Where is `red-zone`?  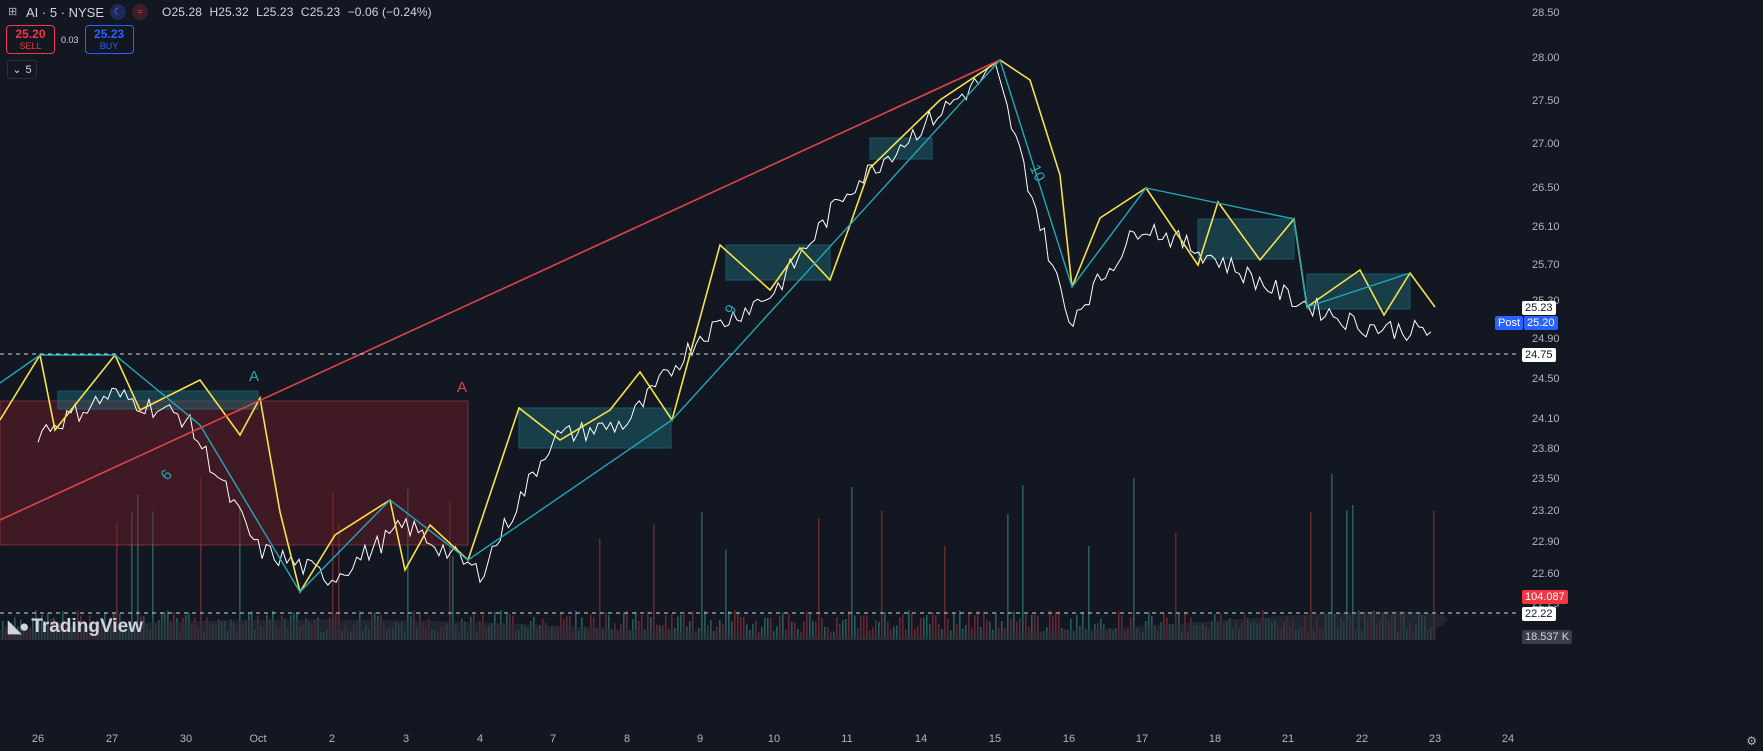
red-zone is located at coordinates (234, 473).